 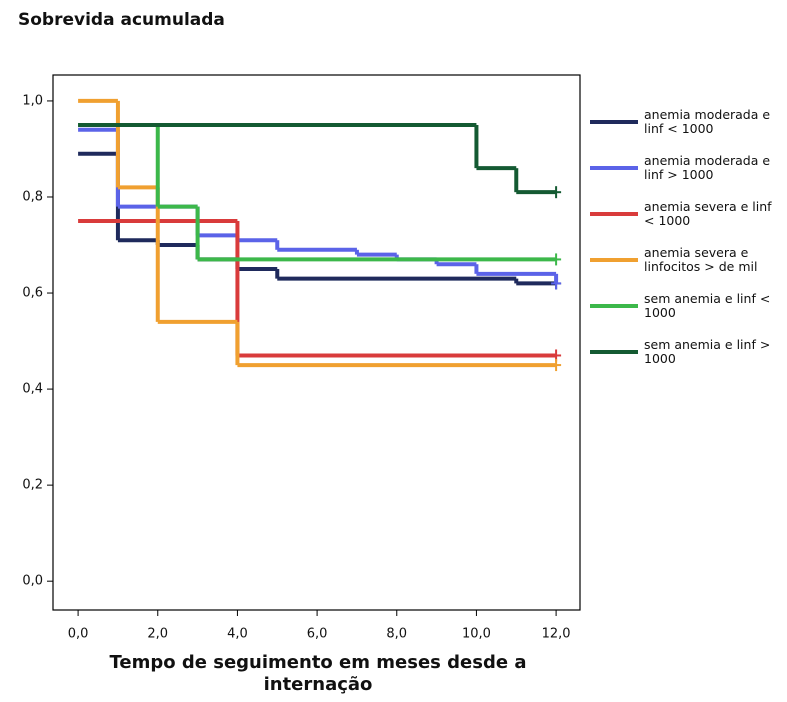 What do you see at coordinates (396, 634) in the screenshot?
I see `x-tick-label: 8,0` at bounding box center [396, 634].